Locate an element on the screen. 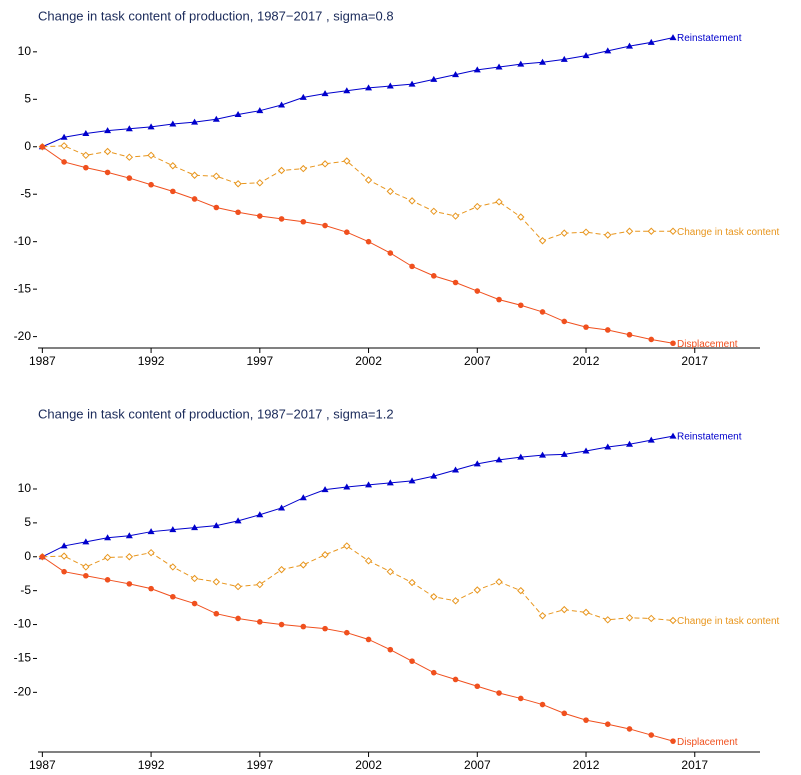 Image resolution: width=801 pixels, height=775 pixels. y-tick-label: -15 is located at coordinates (23, 658).